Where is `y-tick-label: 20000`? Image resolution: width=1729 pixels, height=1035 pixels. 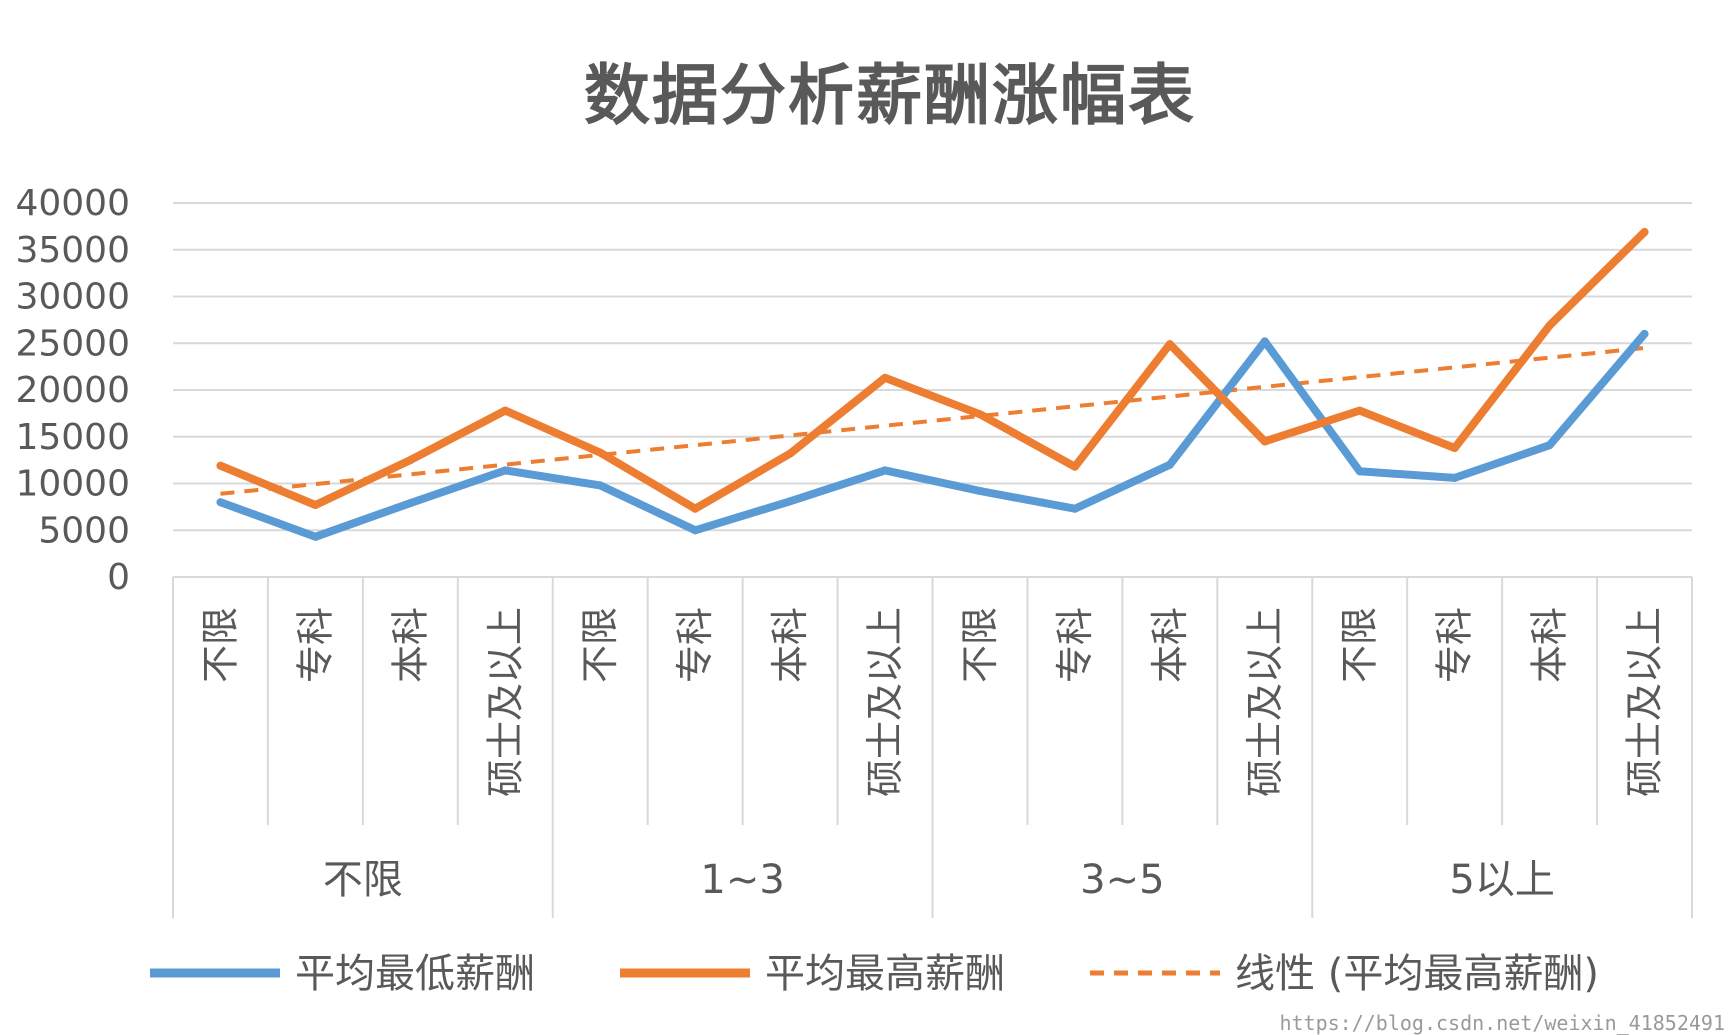 y-tick-label: 20000 is located at coordinates (72, 390).